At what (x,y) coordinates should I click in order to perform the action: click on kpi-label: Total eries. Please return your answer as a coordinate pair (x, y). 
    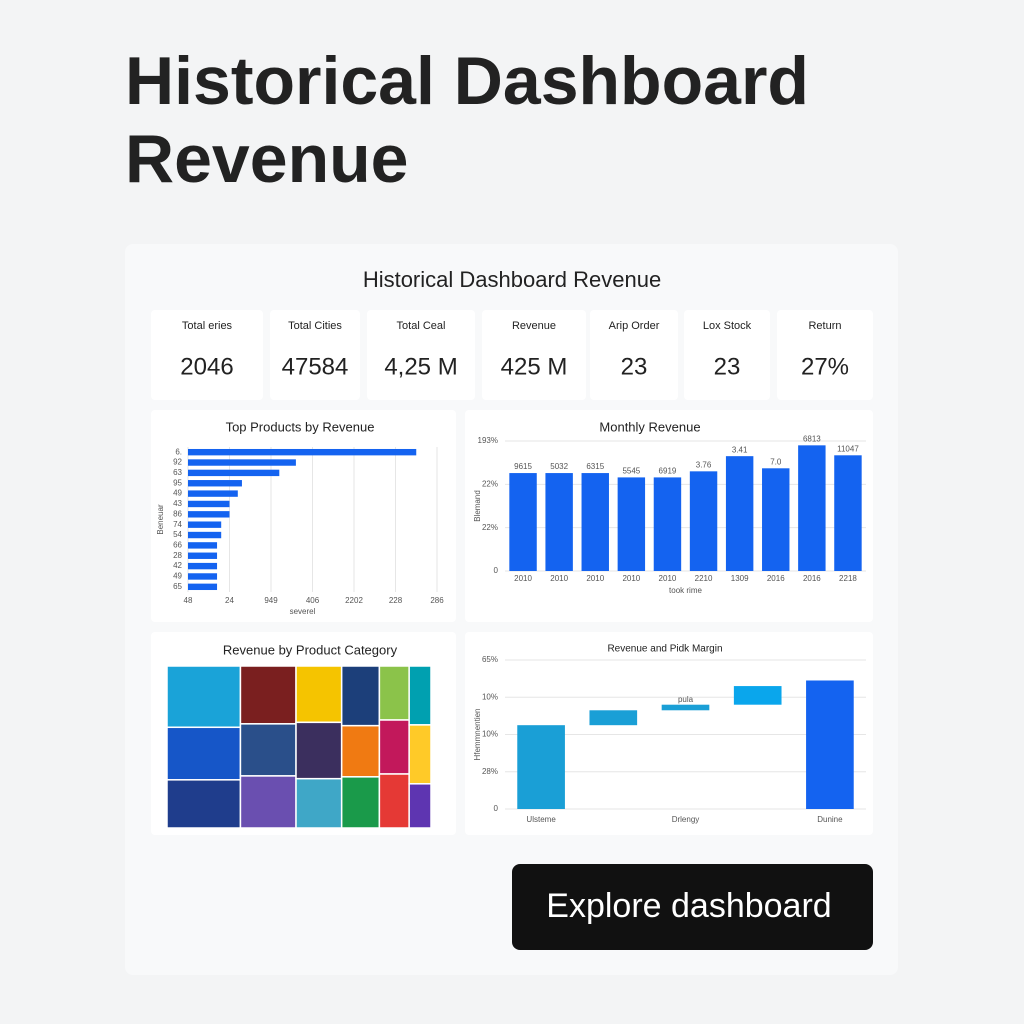
    Looking at the image, I should click on (207, 326).